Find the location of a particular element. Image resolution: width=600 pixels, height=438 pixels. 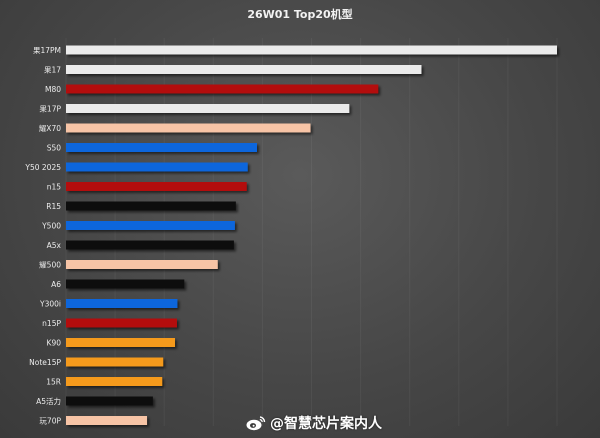

category-label: 耀X70 is located at coordinates (50, 128).